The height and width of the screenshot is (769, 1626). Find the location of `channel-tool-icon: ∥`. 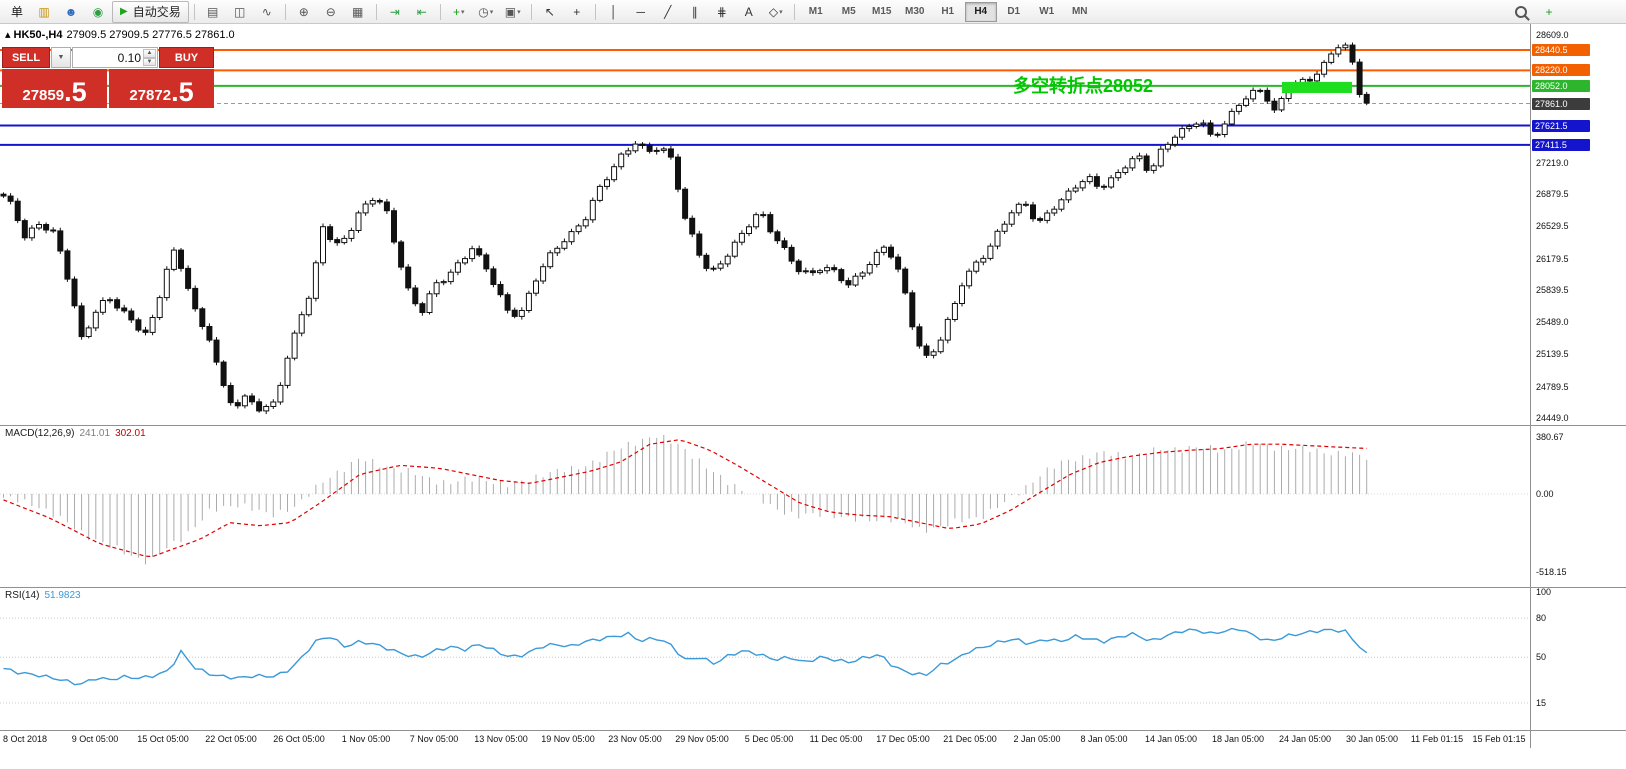

channel-tool-icon: ∥ is located at coordinates (694, 11).